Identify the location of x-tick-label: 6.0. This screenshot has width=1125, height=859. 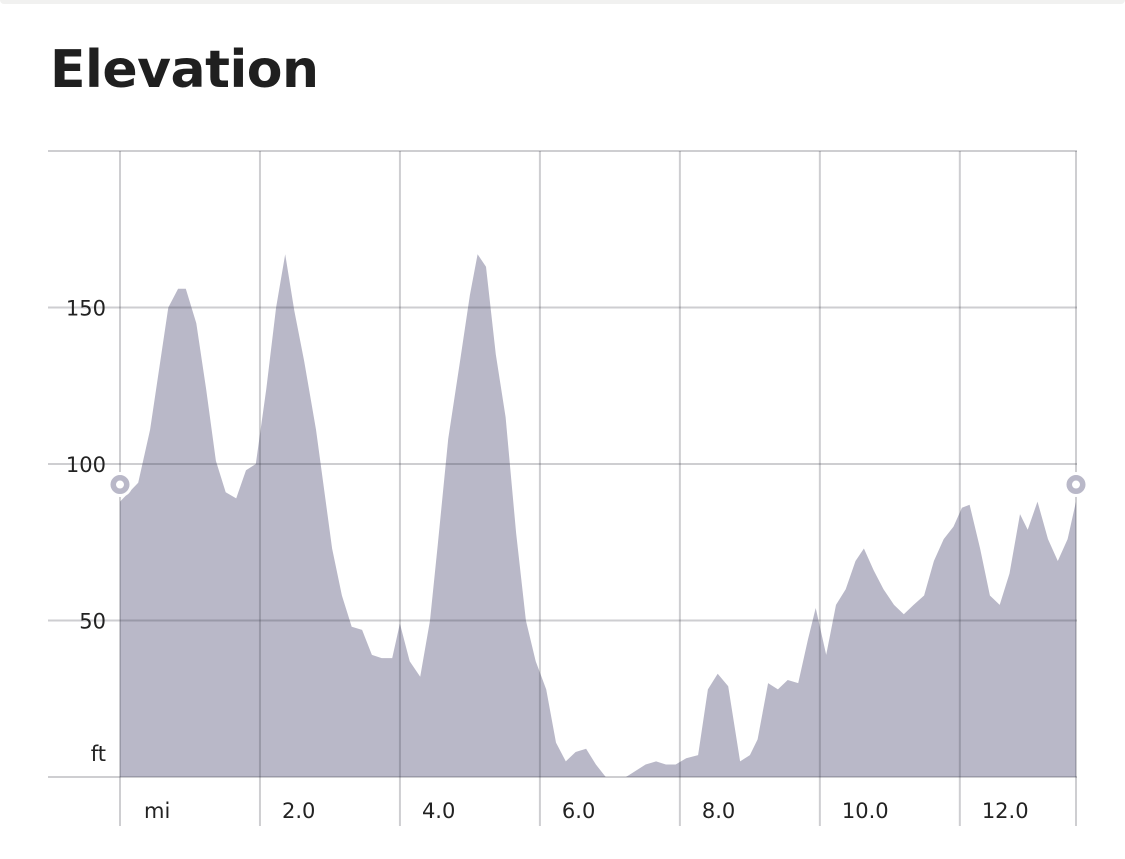
(578, 811).